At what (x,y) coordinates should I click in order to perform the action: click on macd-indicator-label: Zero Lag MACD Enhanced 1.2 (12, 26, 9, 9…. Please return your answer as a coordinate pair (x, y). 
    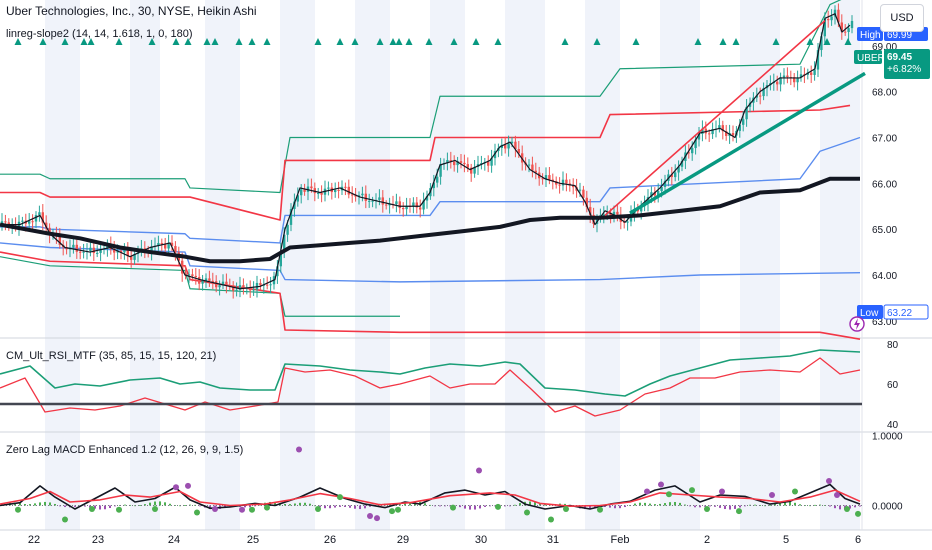
    Looking at the image, I should click on (125, 450).